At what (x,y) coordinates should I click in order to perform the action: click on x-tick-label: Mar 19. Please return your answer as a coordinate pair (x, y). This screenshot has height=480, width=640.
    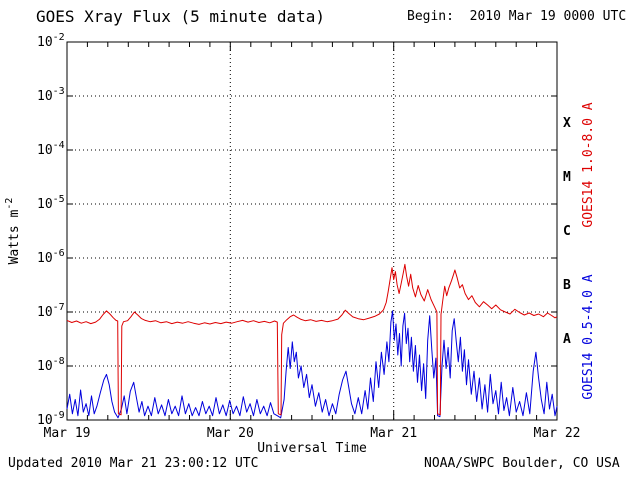
    Looking at the image, I should click on (67, 433).